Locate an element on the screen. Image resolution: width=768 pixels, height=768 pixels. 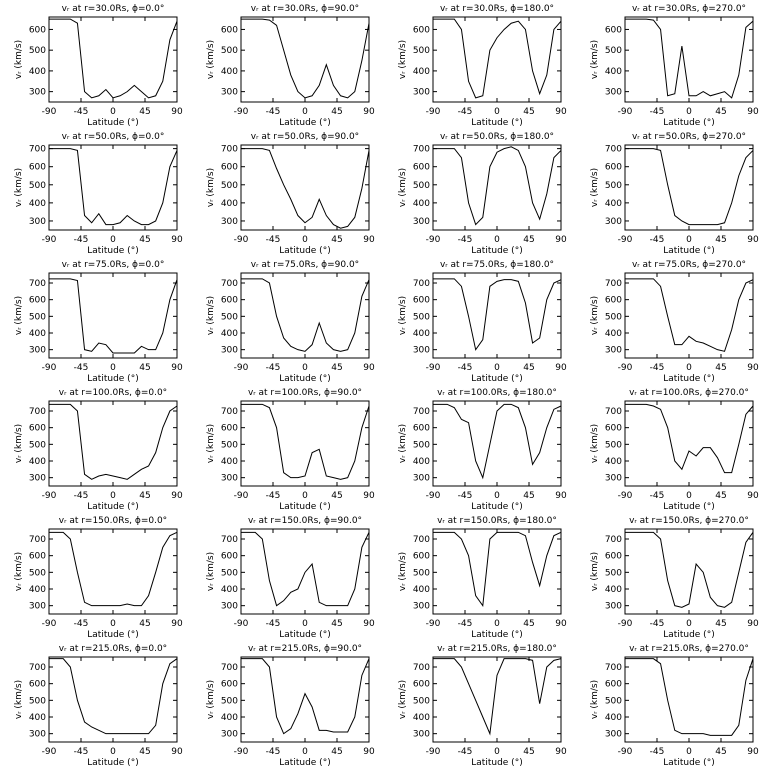
chart-title: vᵣ at r=215.0Rs, ϕ=90.0° is located at coordinates (305, 649).